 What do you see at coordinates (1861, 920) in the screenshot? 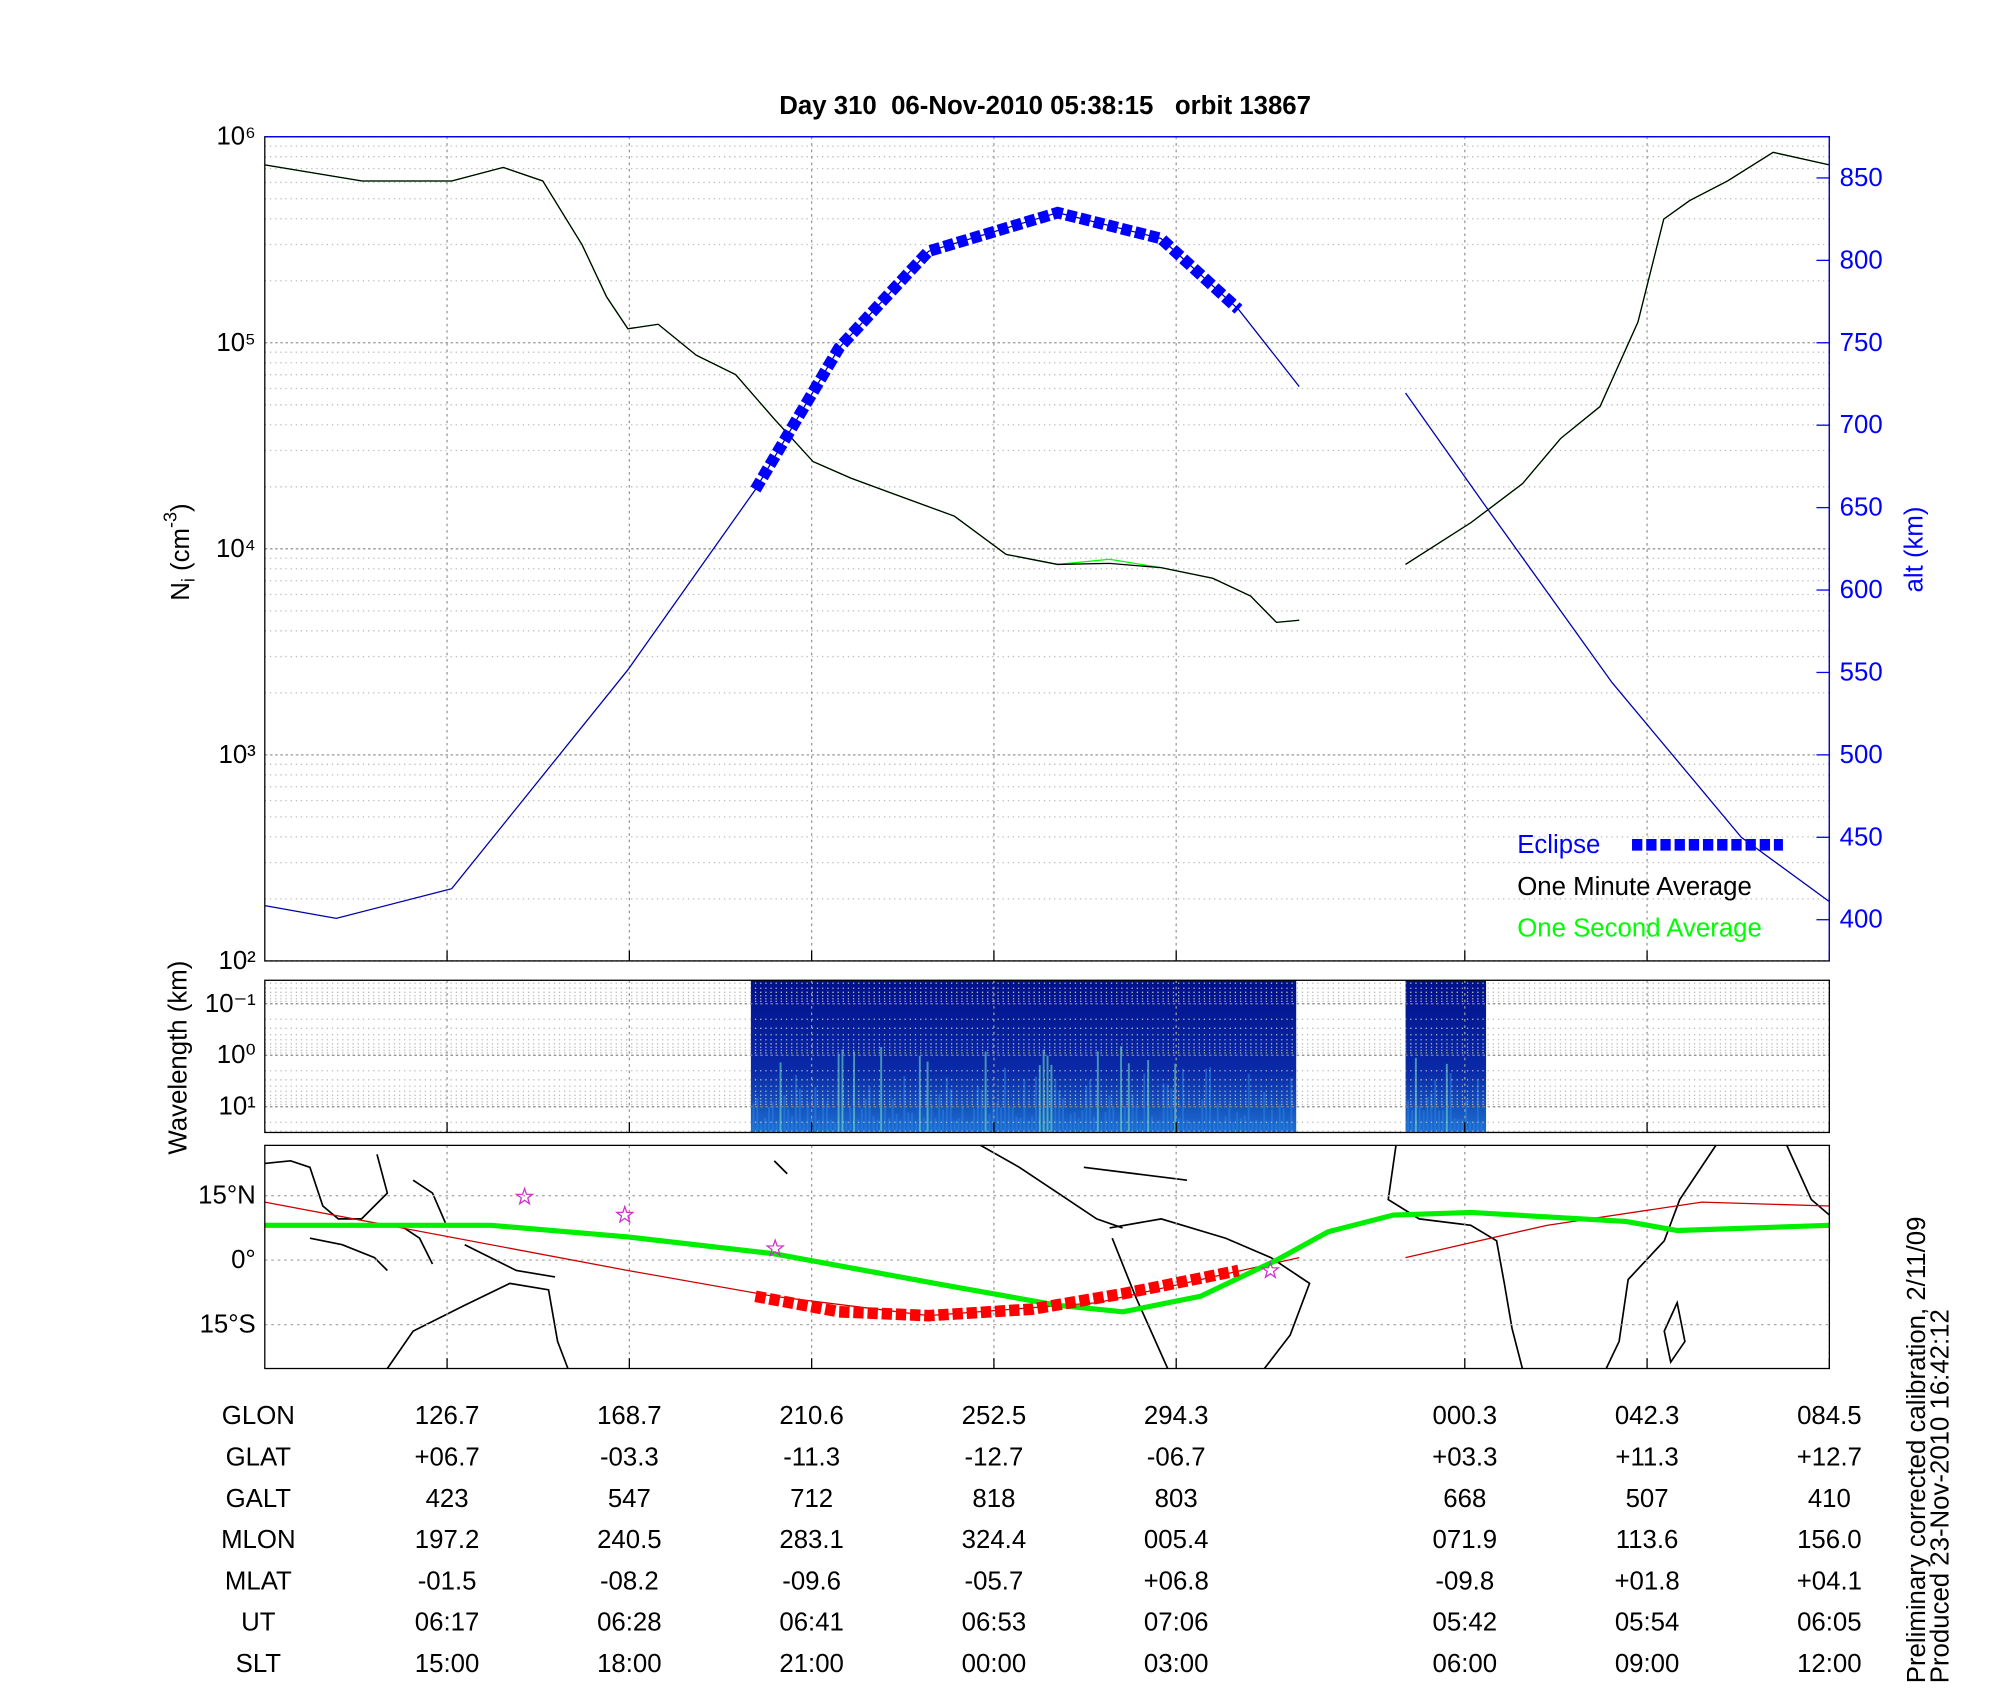
I see `y2-tick-label: 400` at bounding box center [1861, 920].